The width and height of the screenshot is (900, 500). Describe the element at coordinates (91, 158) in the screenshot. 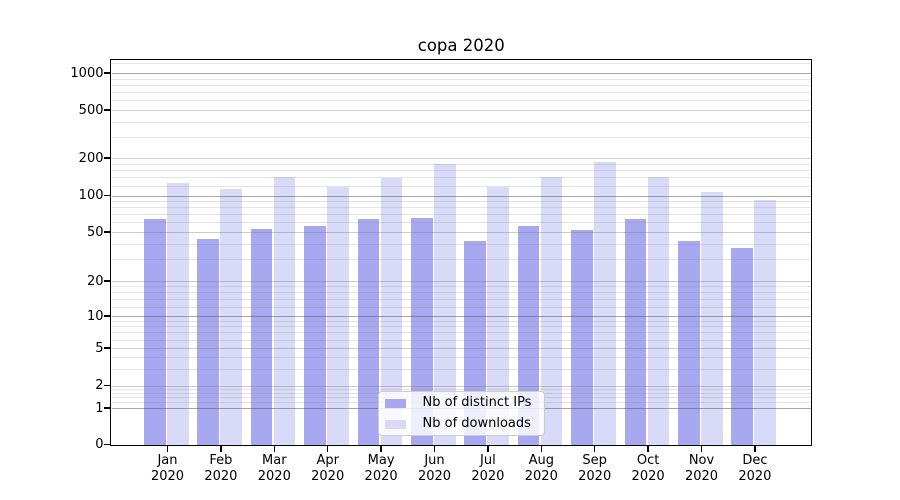

I see `y-tick-label-200: 200` at that location.